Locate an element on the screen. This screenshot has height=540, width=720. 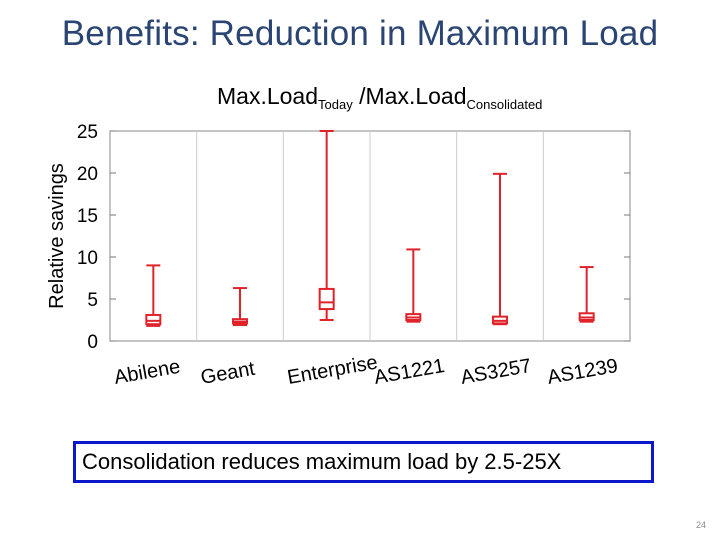
y-tick-label: 5 is located at coordinates (92, 300).